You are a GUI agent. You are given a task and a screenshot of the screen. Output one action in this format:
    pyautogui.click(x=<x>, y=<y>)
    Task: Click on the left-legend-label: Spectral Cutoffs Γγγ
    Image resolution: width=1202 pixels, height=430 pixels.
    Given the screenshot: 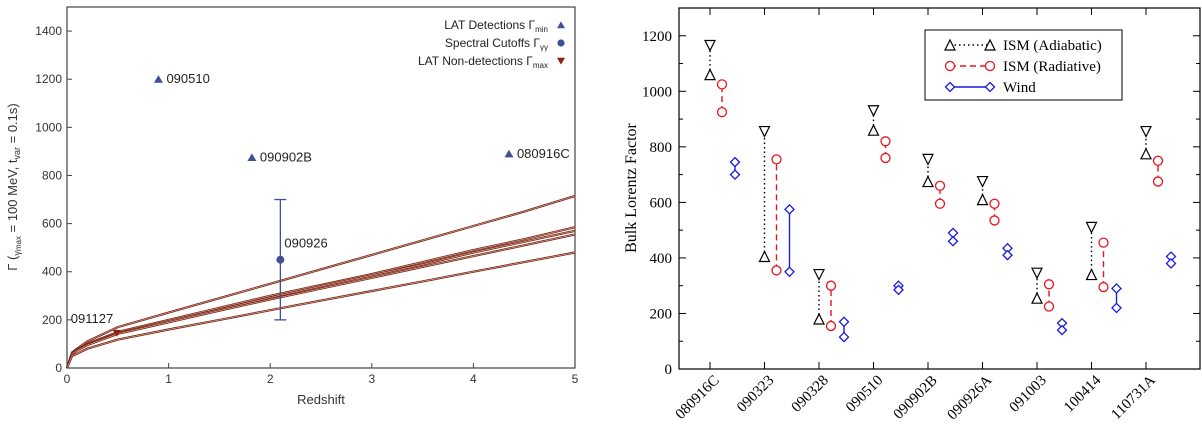 What is the action you would take?
    pyautogui.click(x=496, y=44)
    